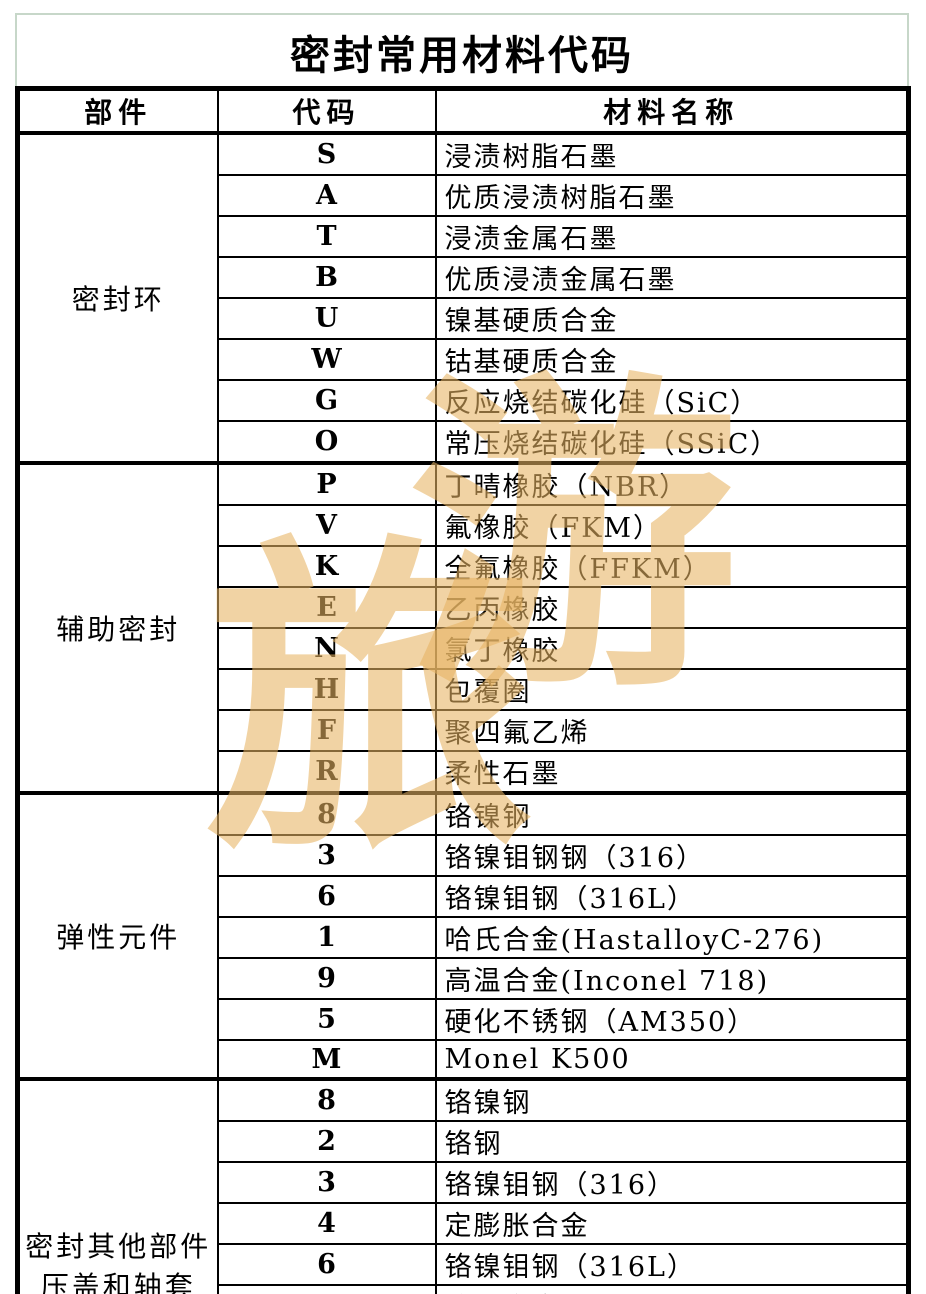  Describe the element at coordinates (672, 566) in the screenshot. I see `material-cell: 全氟橡胶（FFKM）` at that location.